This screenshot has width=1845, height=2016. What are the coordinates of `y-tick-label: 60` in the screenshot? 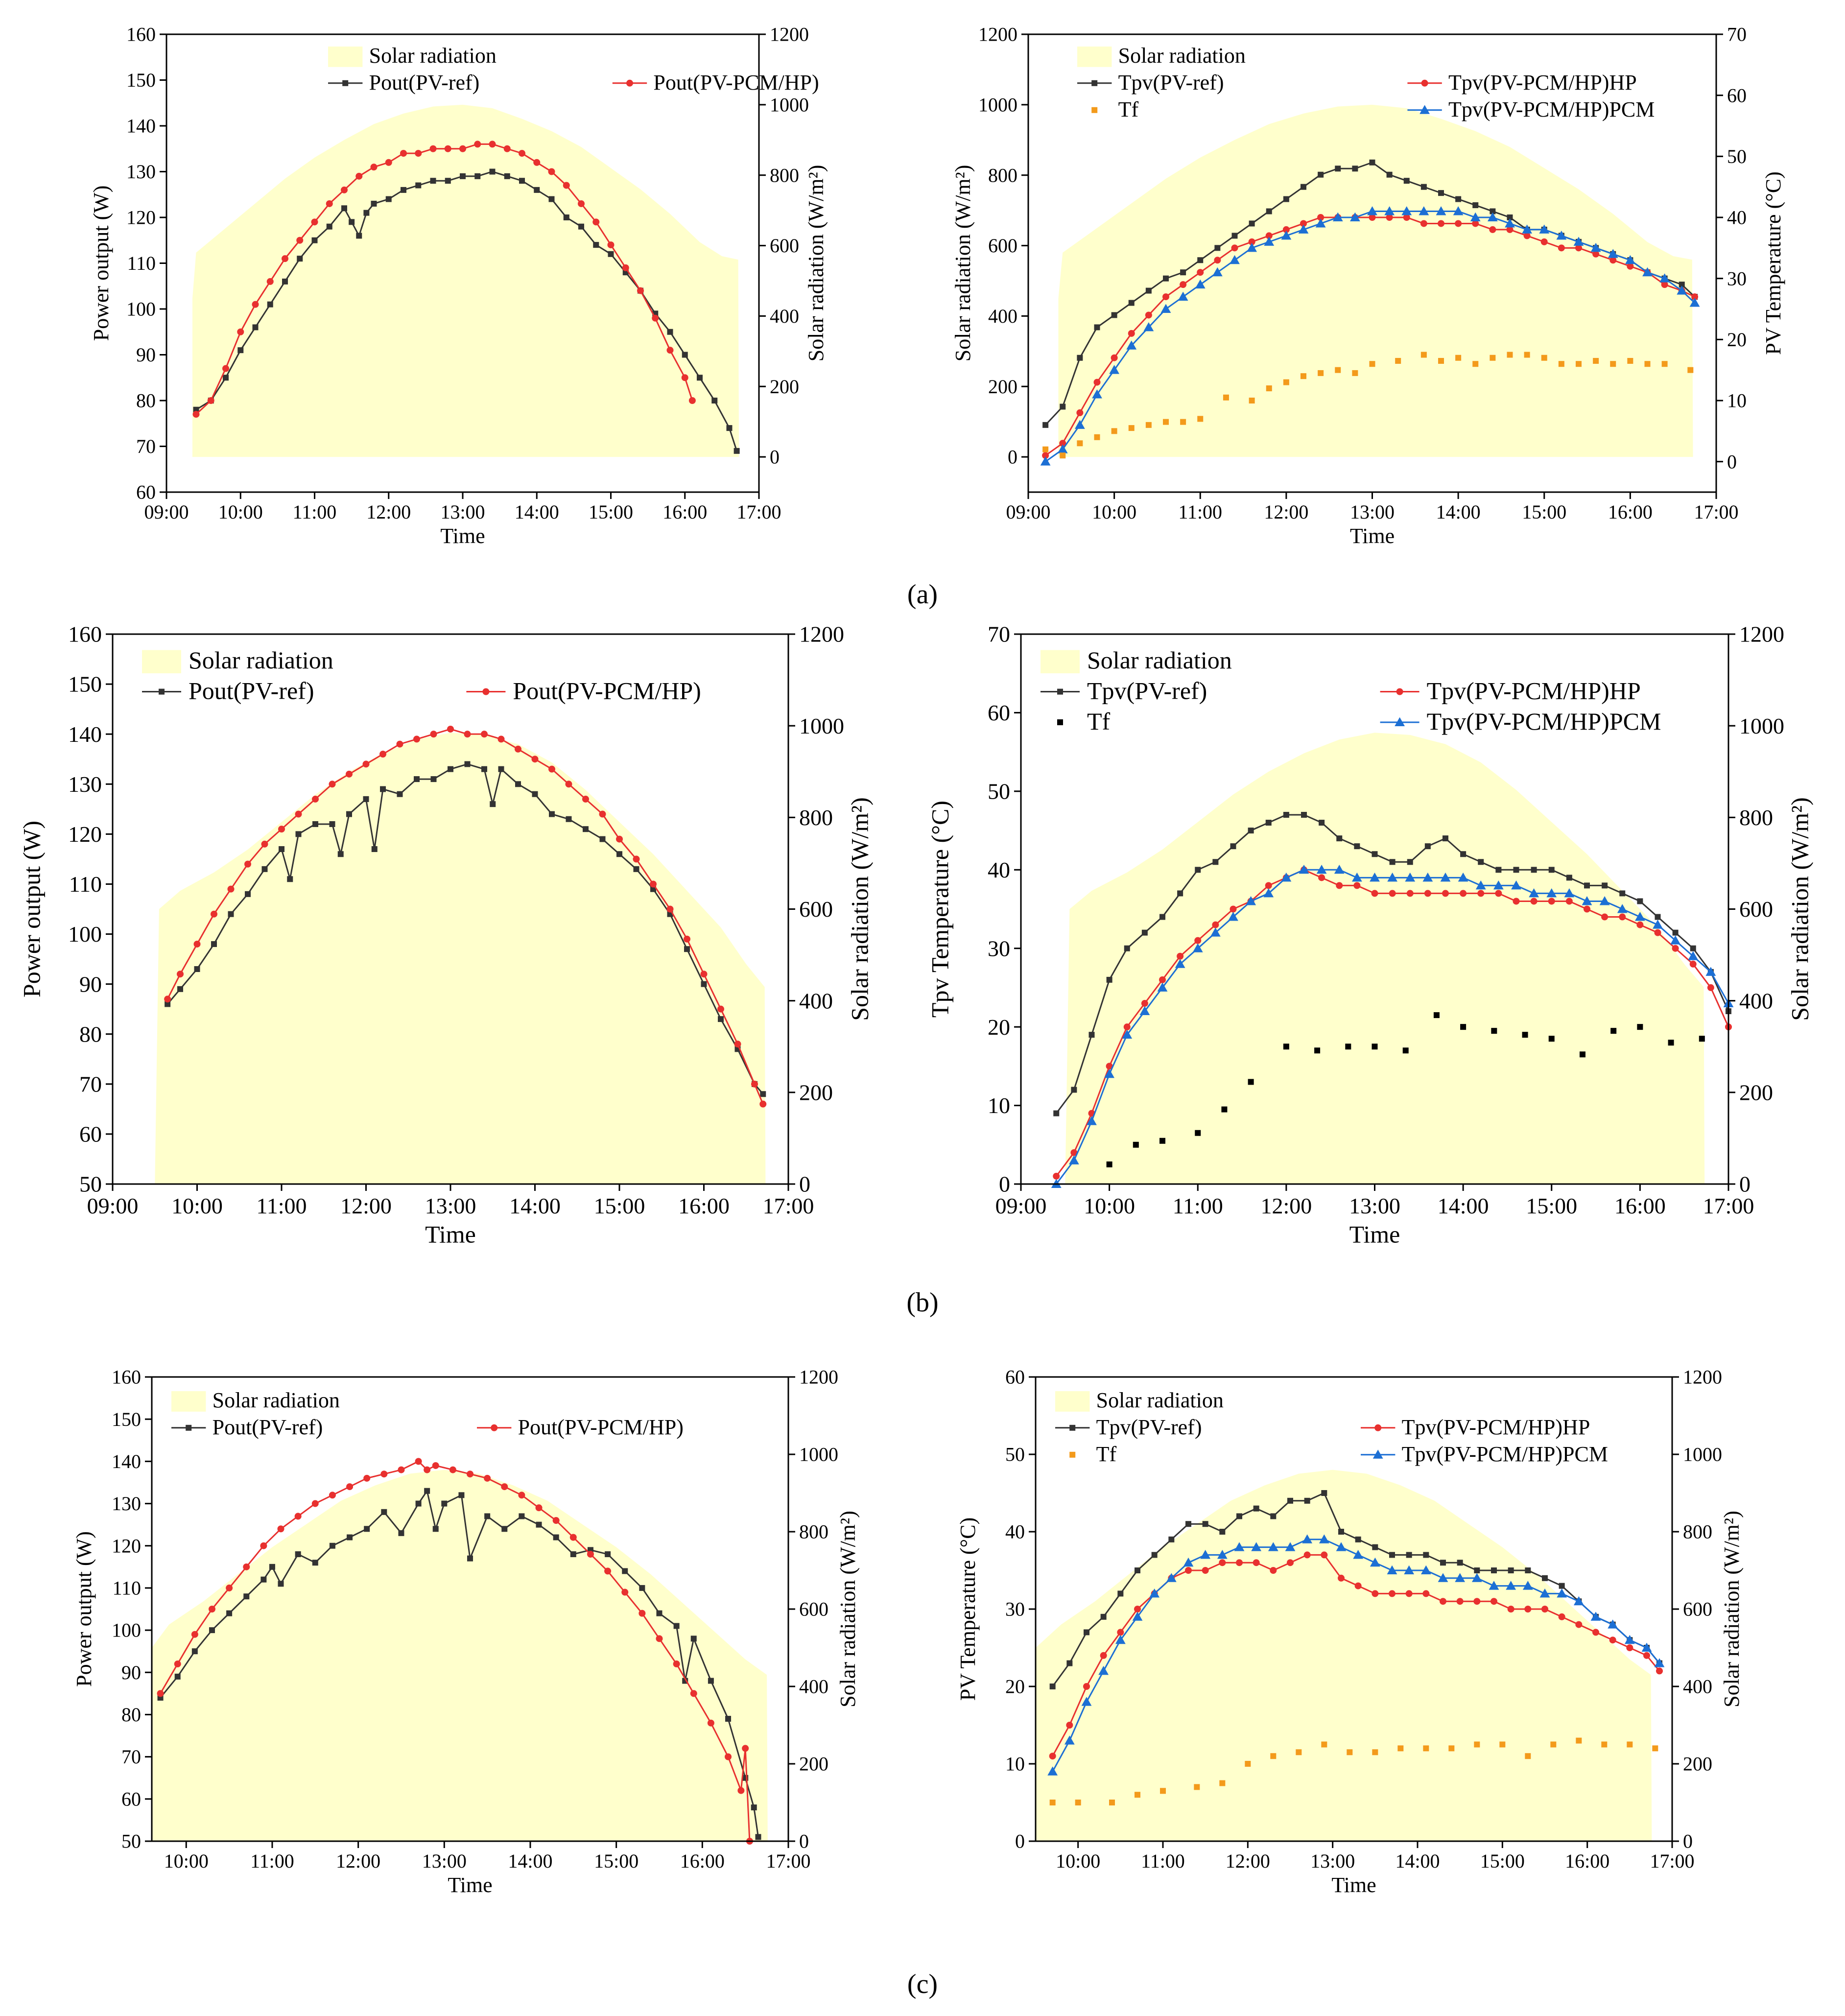 It's located at (131, 1799).